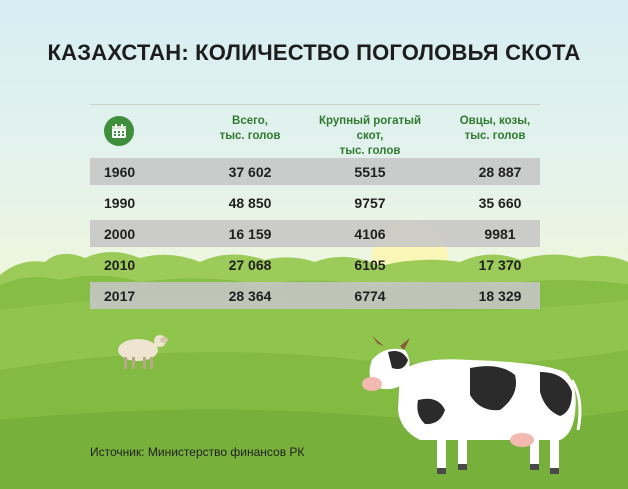  I want to click on cow-illustration, so click(472, 405).